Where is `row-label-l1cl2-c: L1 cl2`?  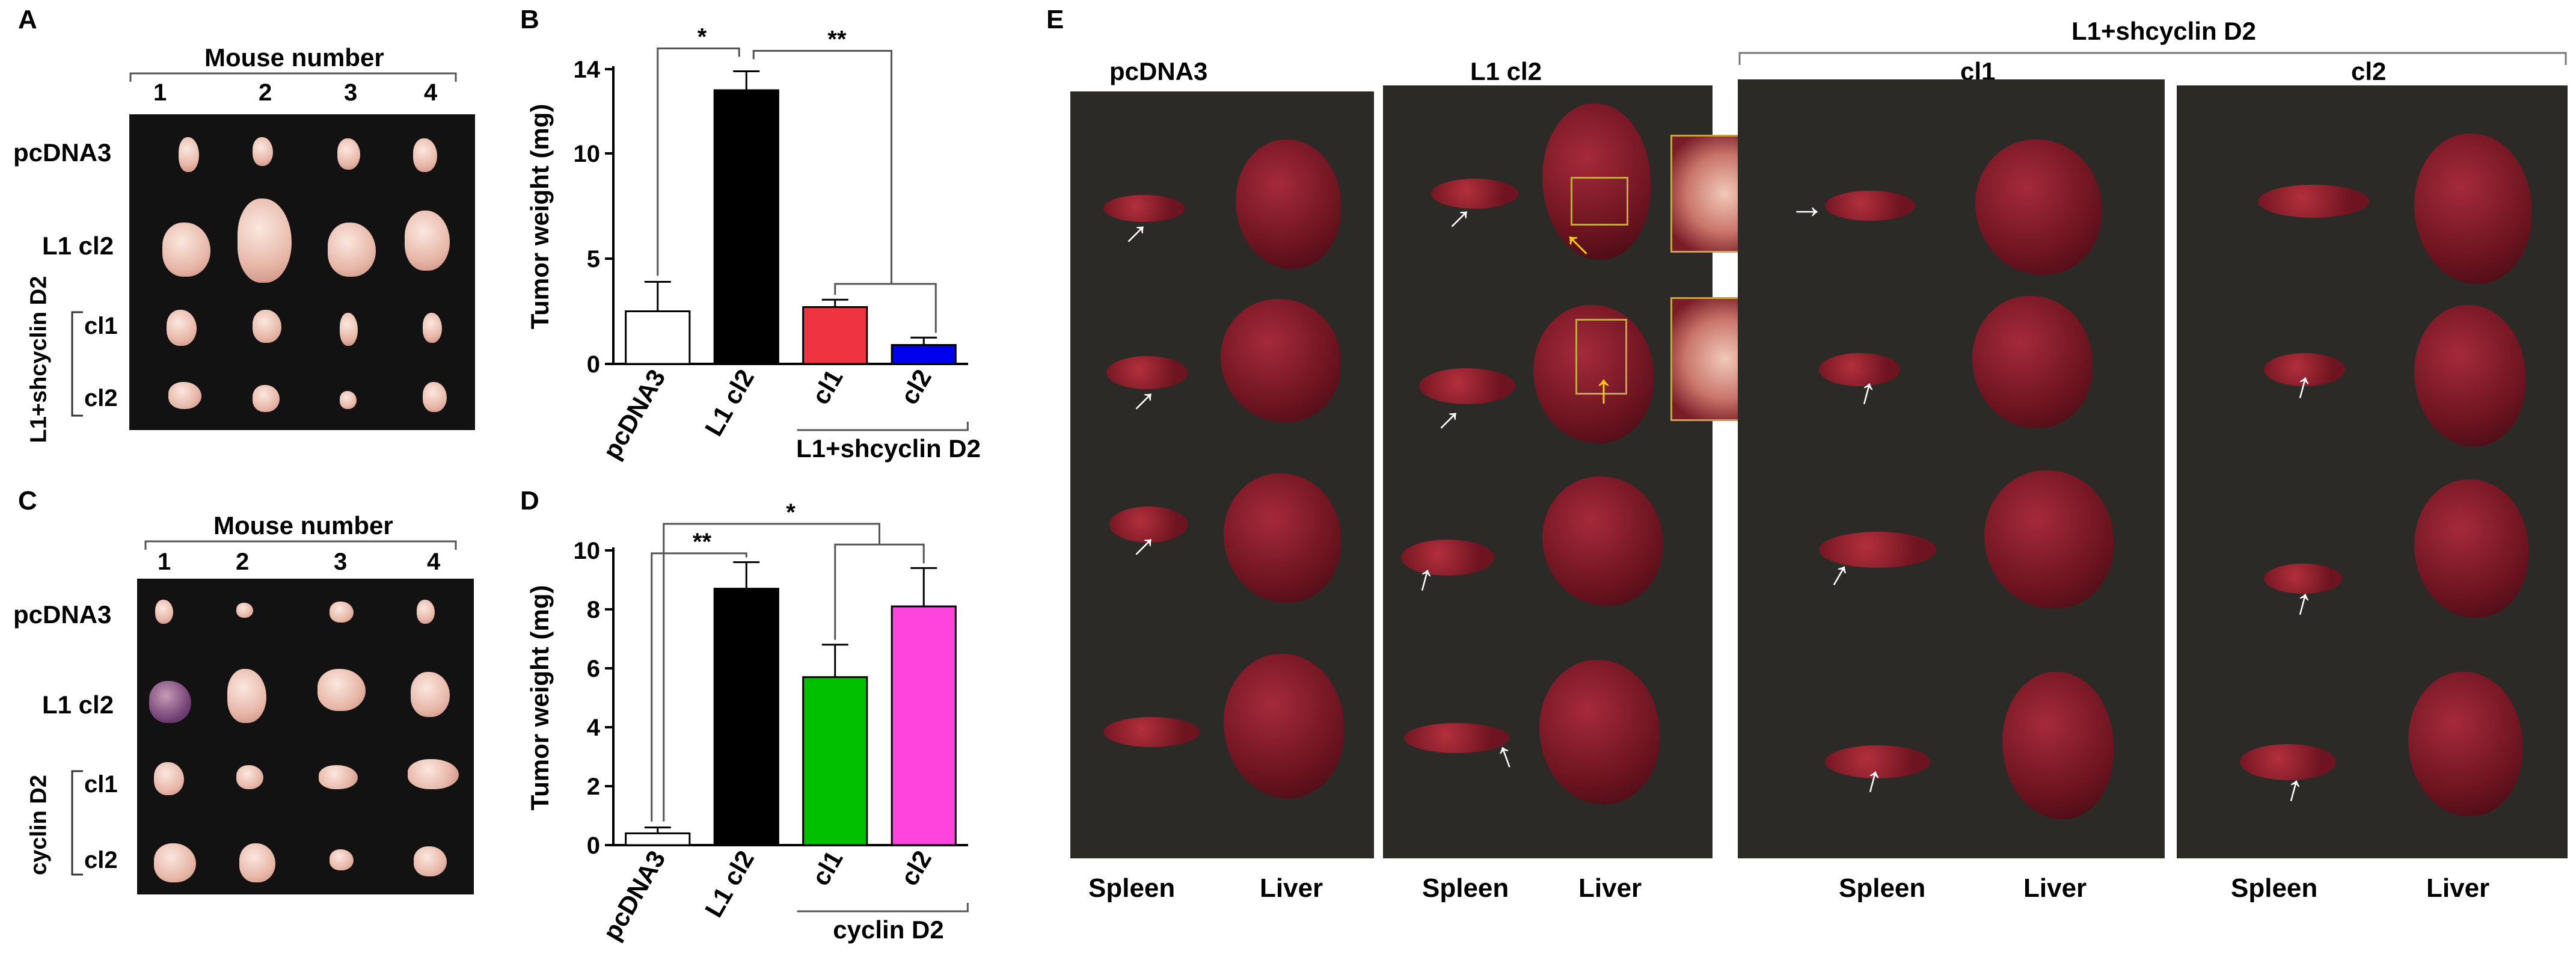
row-label-l1cl2-c: L1 cl2 is located at coordinates (78, 705).